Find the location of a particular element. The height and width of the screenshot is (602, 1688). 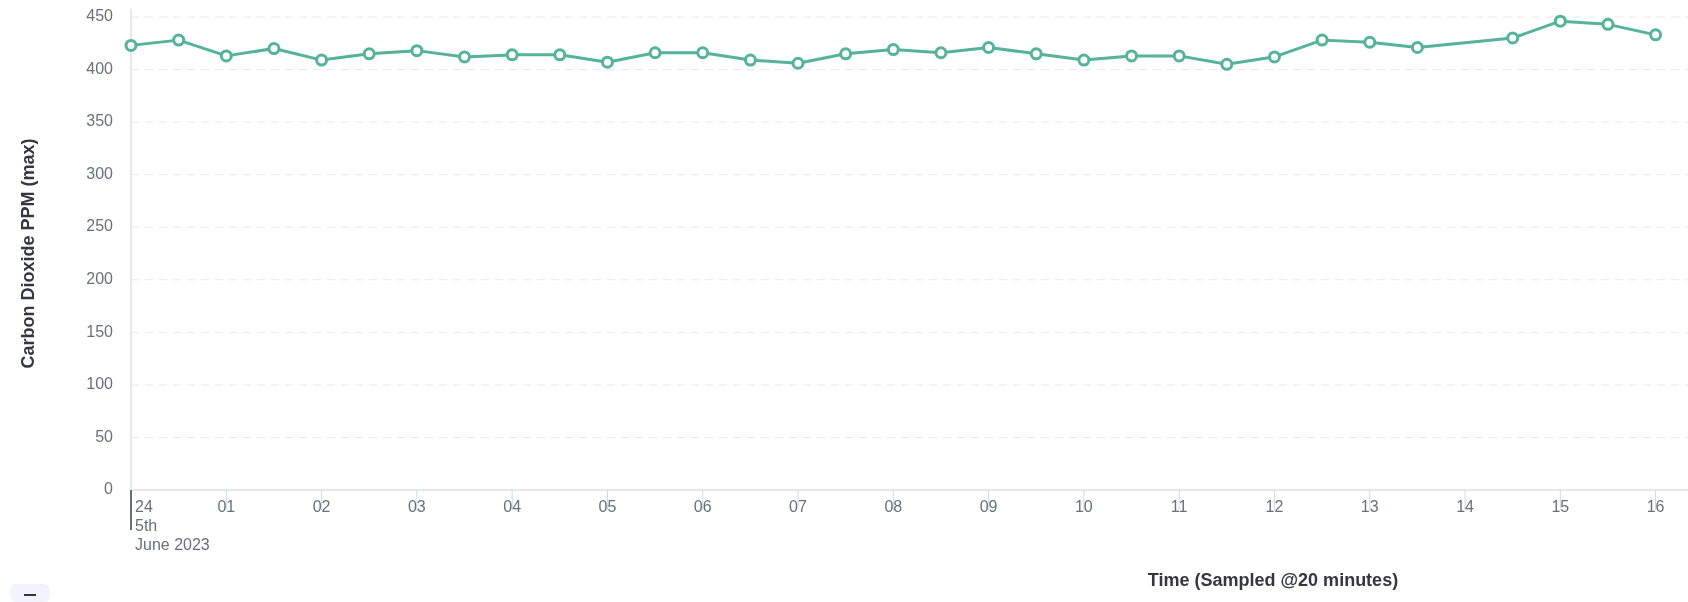

x-tick-label: 13 is located at coordinates (1369, 506).